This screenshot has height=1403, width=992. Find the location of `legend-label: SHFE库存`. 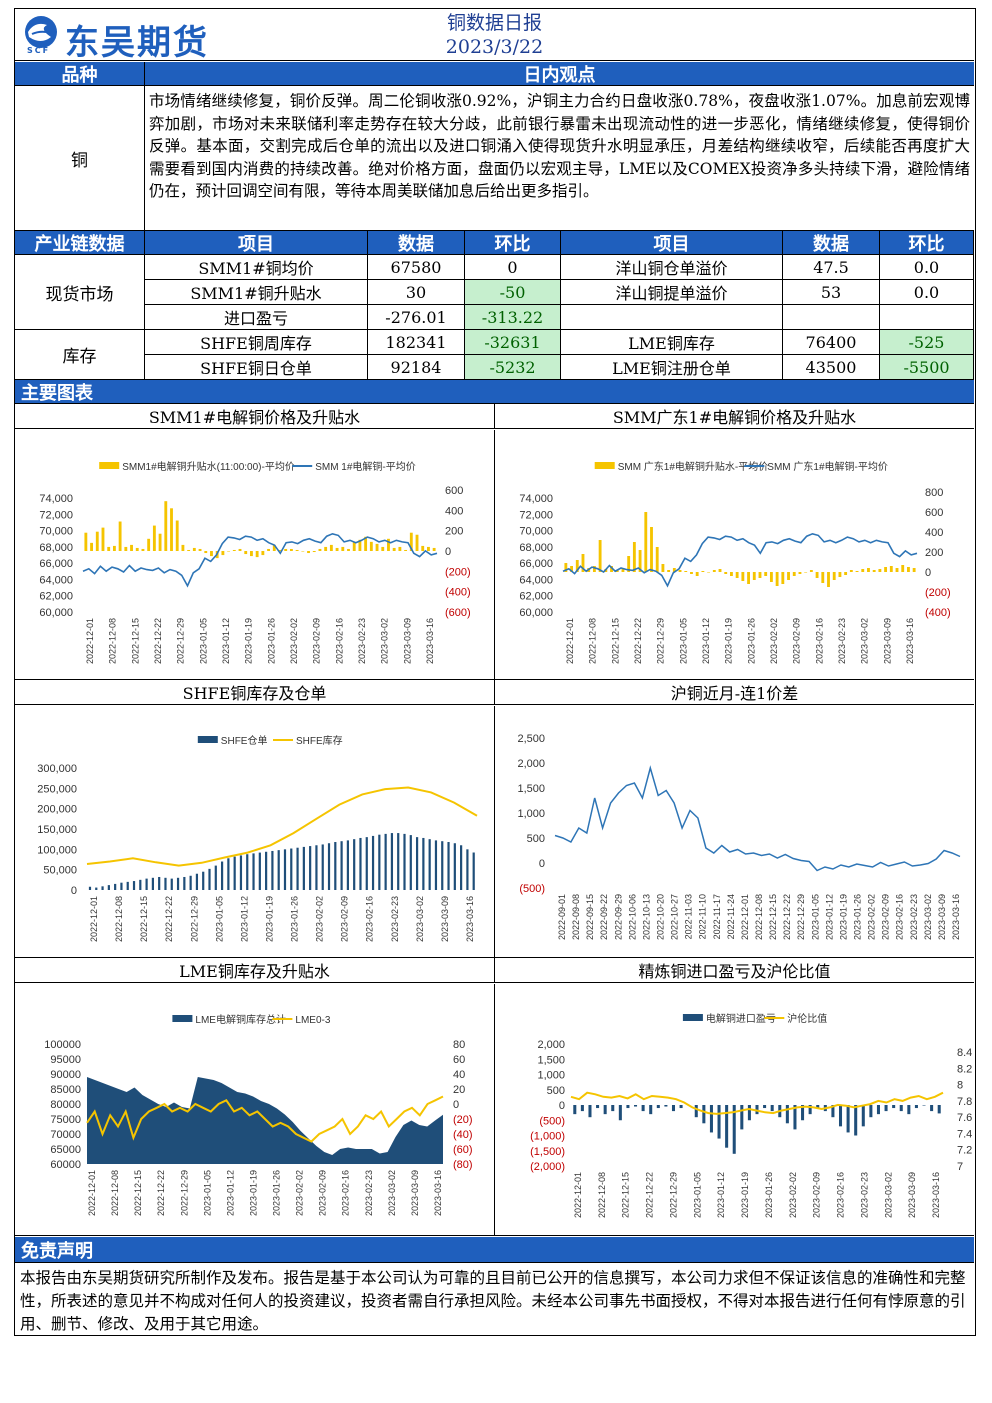

legend-label: SHFE库存 is located at coordinates (319, 740).